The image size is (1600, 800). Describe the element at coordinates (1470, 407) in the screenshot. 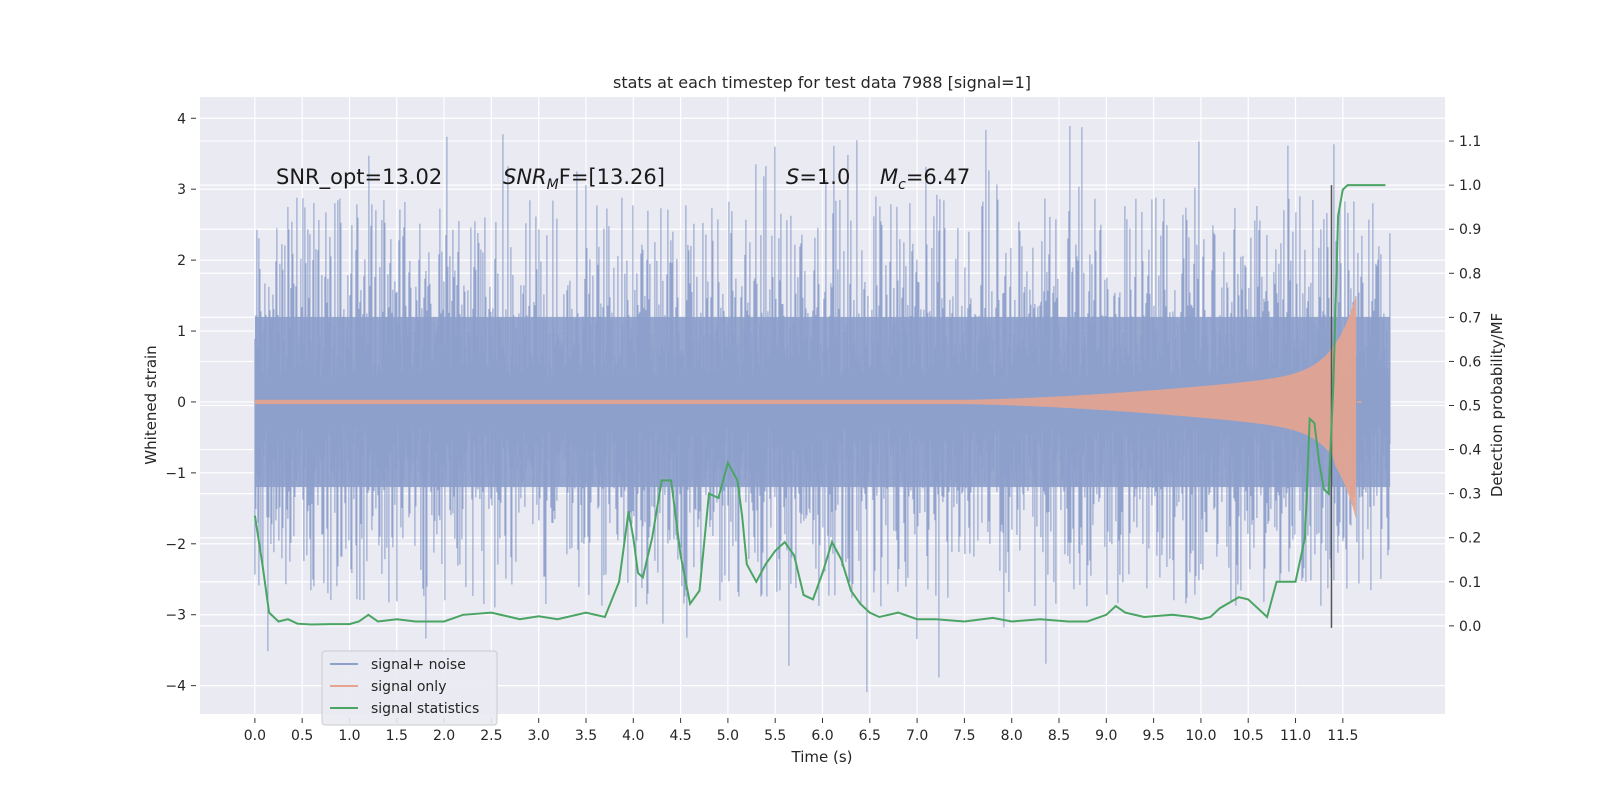

I see `y-right-tick-label: 0.5` at that location.